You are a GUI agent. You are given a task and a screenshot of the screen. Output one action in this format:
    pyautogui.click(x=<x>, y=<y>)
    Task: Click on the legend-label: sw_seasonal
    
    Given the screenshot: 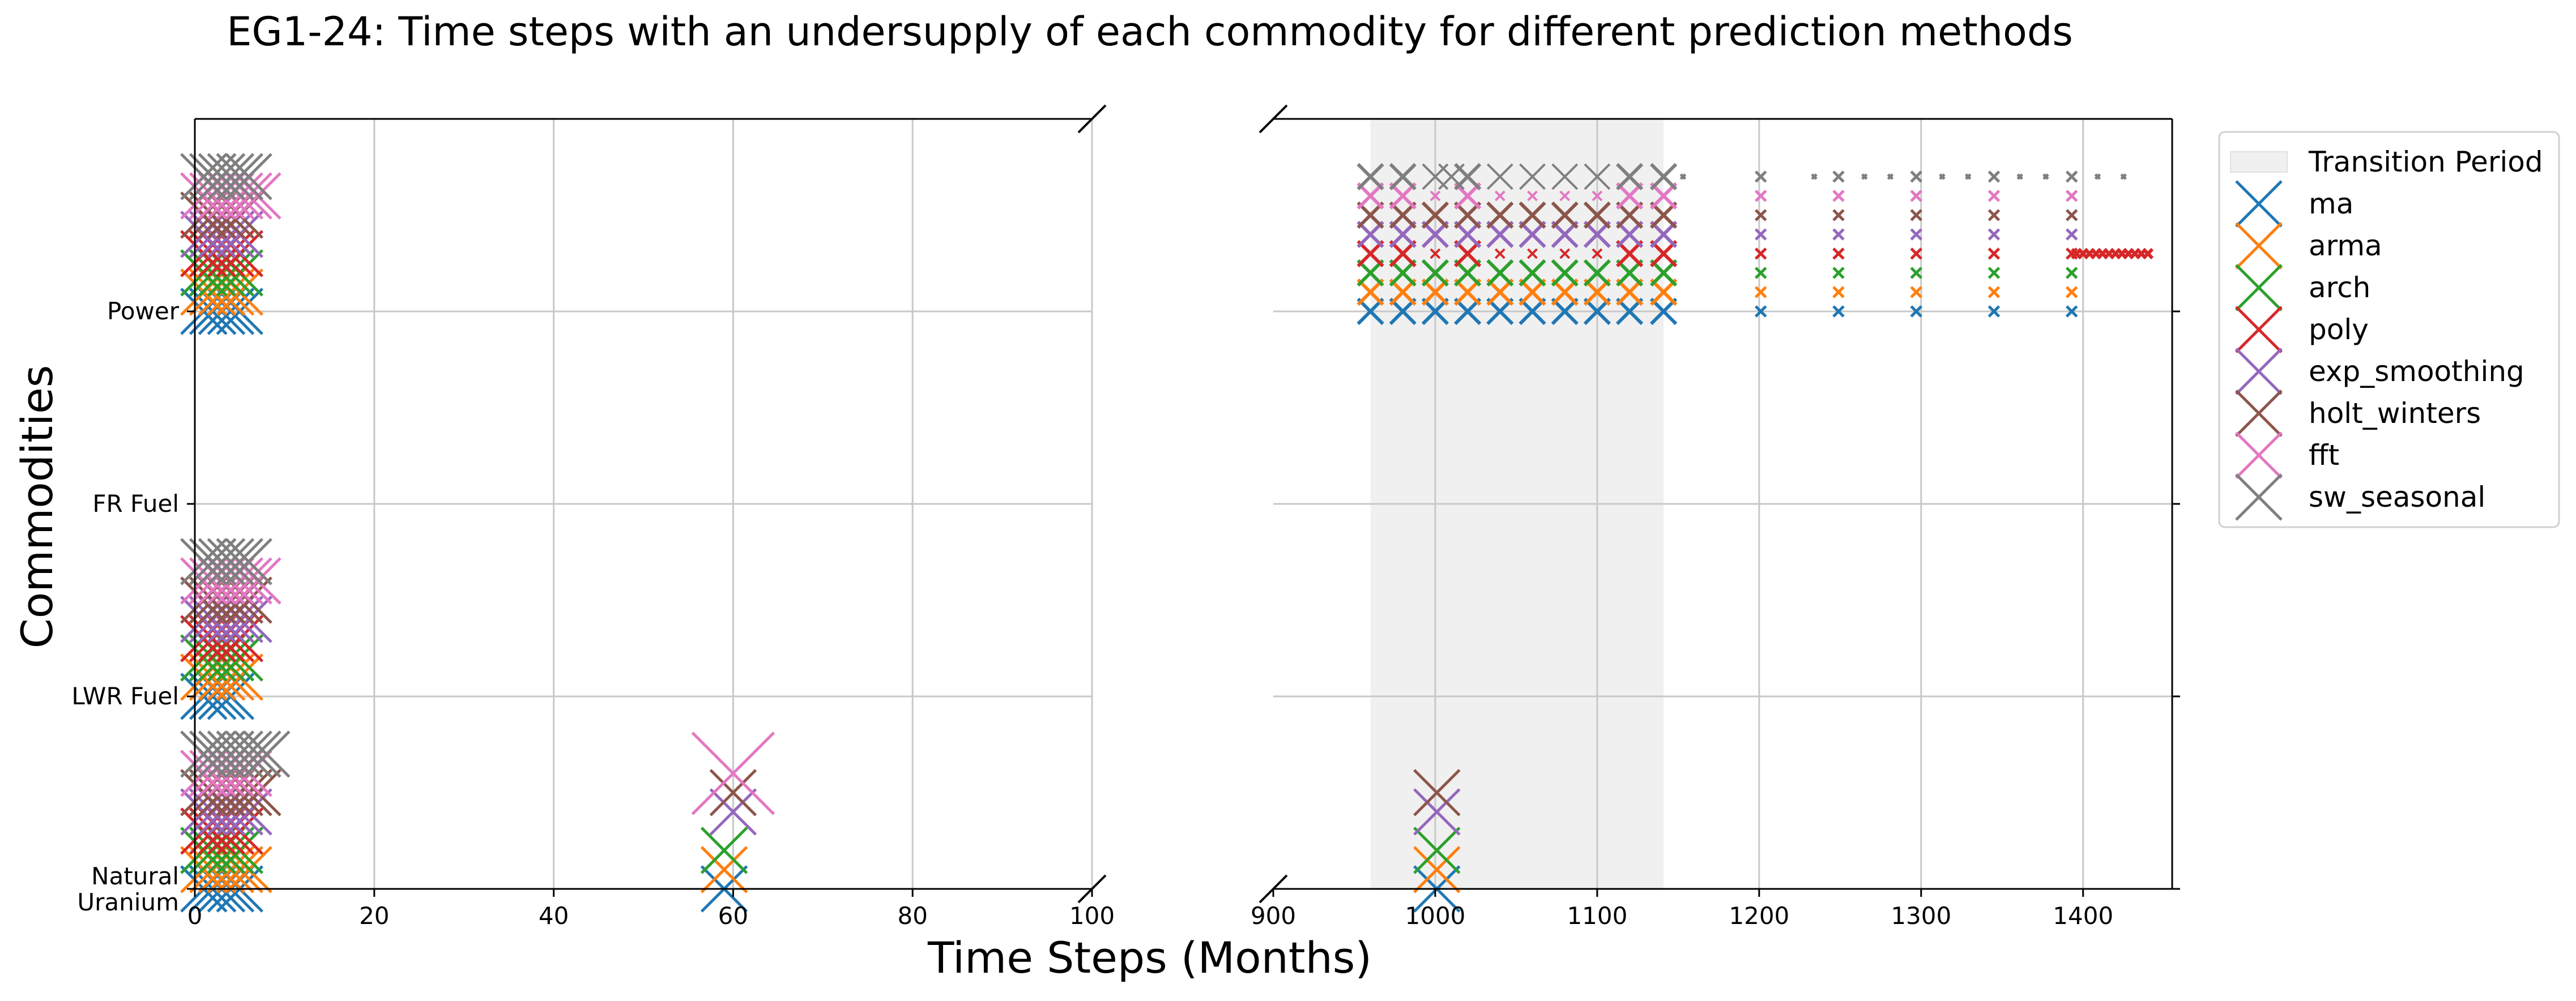 What is the action you would take?
    pyautogui.click(x=2397, y=497)
    